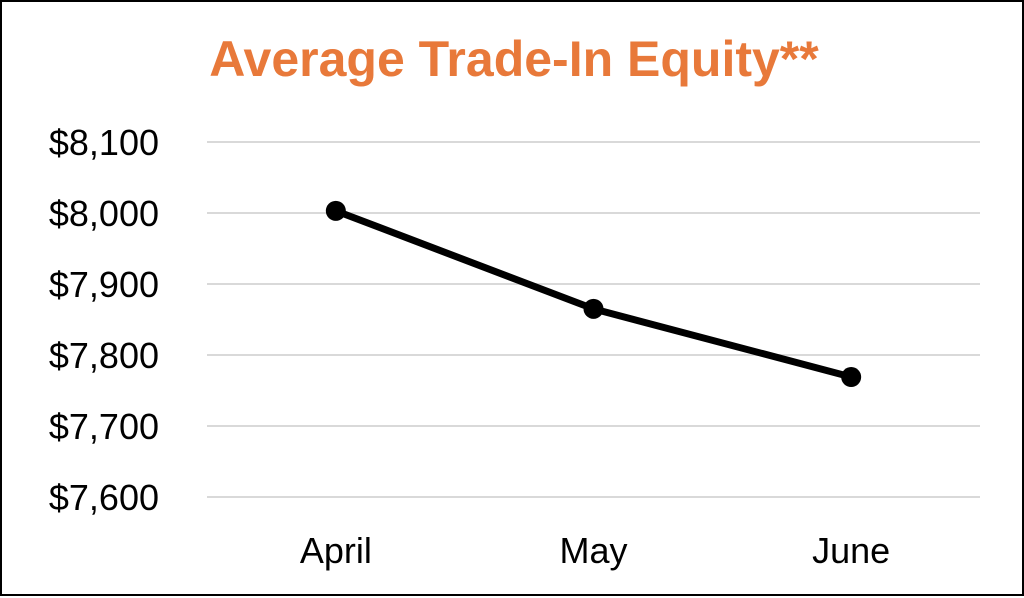 This screenshot has width=1024, height=598. What do you see at coordinates (104, 320) in the screenshot?
I see `y-axis-ticks: $7,600 $7,700 $7,800 $7,900 $8,000 $8,100` at bounding box center [104, 320].